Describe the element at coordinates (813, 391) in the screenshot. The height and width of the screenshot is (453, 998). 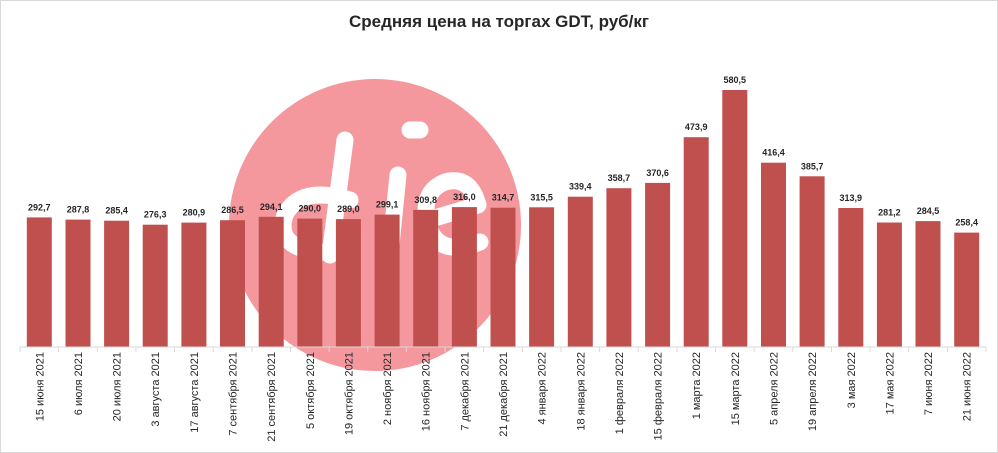
I see `category-label: 19 апреля 2022` at that location.